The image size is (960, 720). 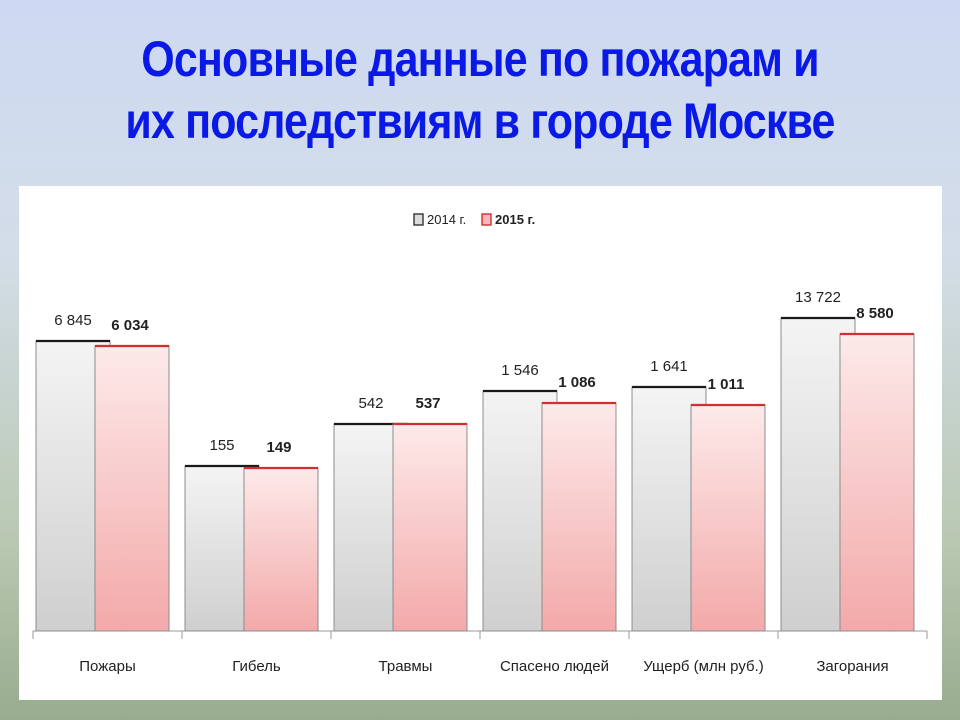 I want to click on category-label: Пожары, so click(x=107, y=666).